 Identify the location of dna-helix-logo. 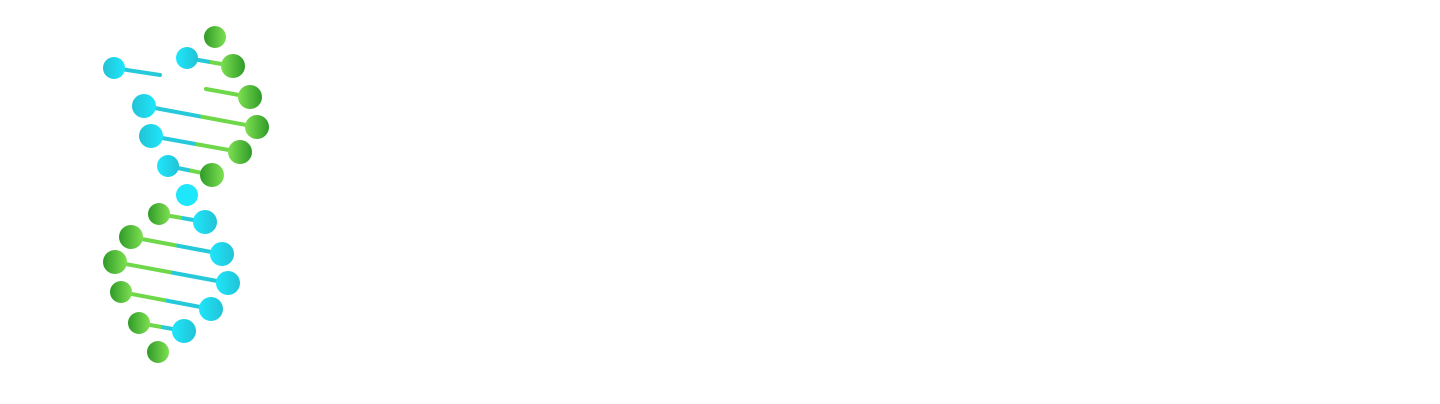
(190, 198).